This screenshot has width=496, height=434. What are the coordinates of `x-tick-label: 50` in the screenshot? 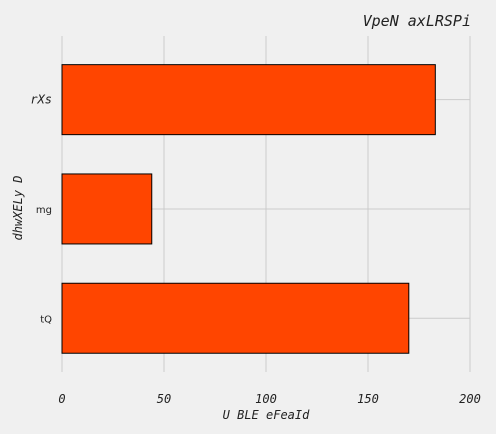 It's located at (164, 399).